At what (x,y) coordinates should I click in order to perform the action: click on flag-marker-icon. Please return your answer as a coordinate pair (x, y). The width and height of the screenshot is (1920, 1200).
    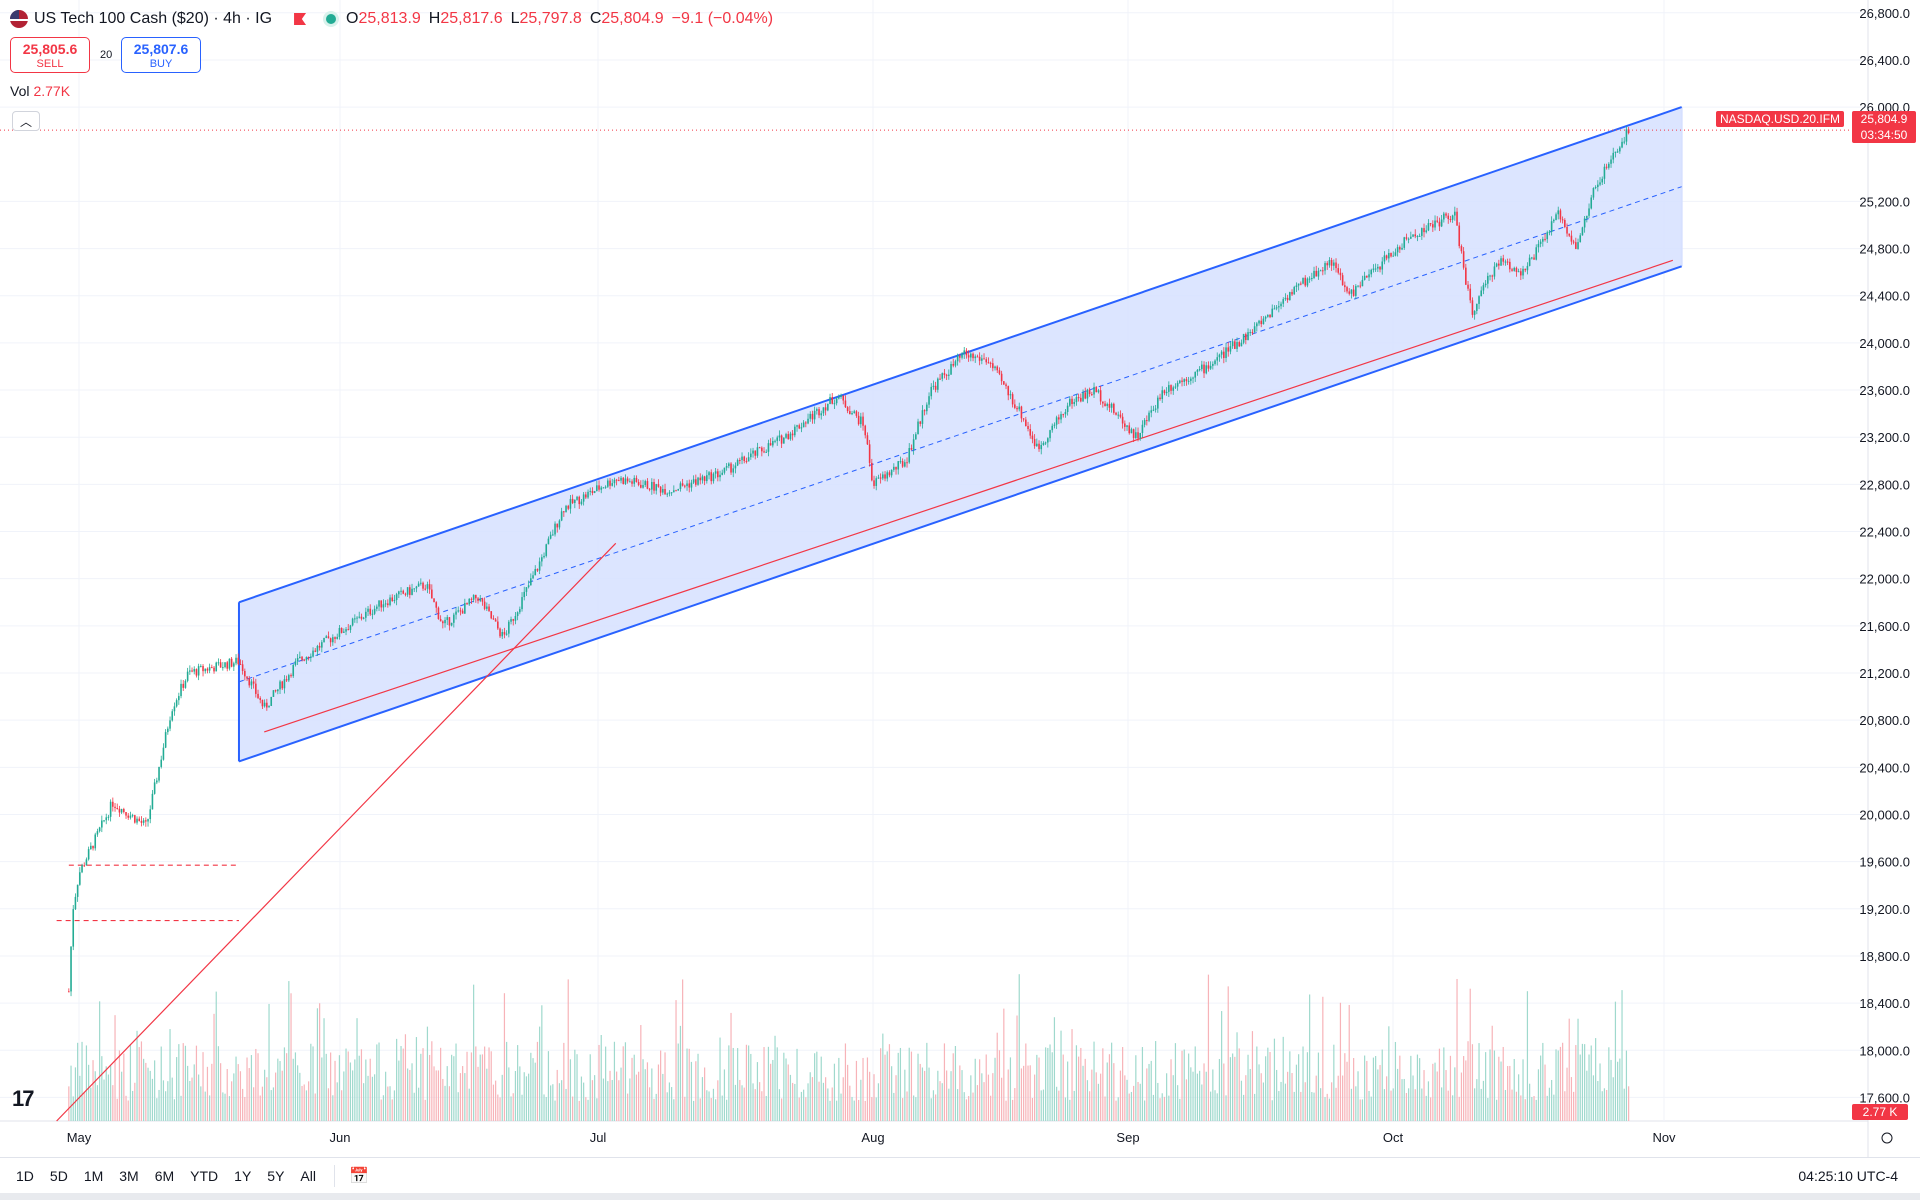
    Looking at the image, I should click on (300, 19).